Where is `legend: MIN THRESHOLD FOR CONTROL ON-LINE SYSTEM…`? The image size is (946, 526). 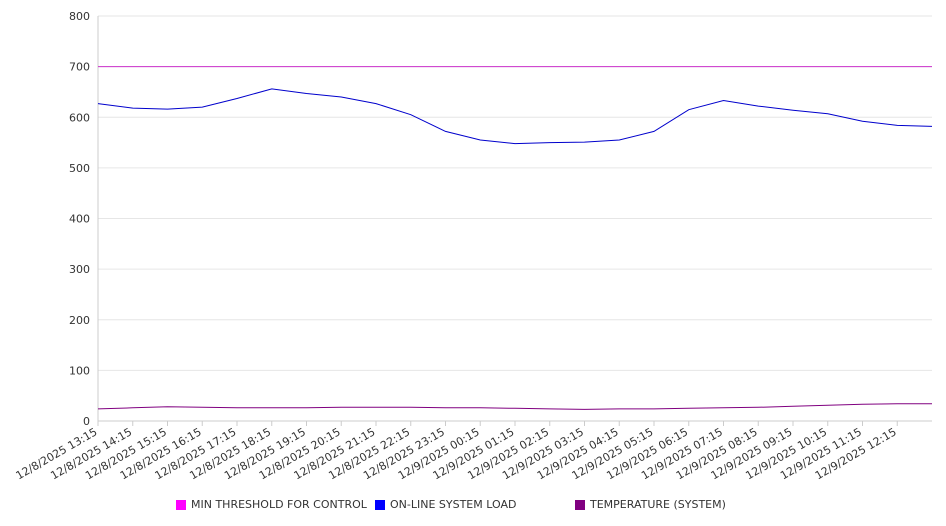 legend: MIN THRESHOLD FOR CONTROL ON-LINE SYSTEM… is located at coordinates (473, 506).